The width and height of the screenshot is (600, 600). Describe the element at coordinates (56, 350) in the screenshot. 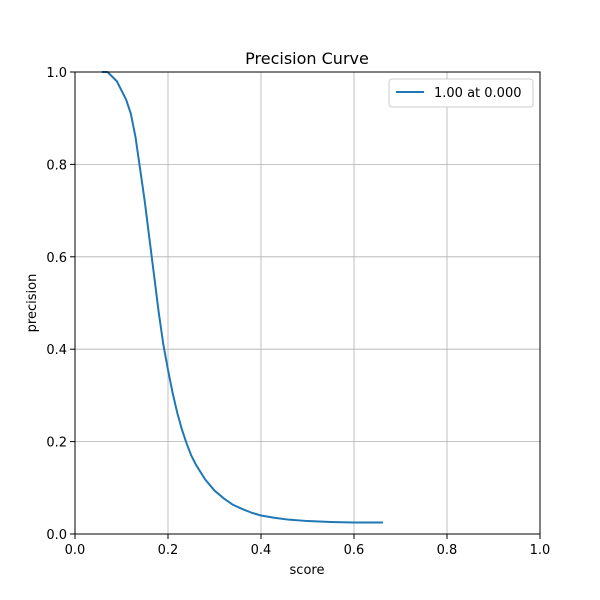

I see `y-tick-label: 0.4` at that location.